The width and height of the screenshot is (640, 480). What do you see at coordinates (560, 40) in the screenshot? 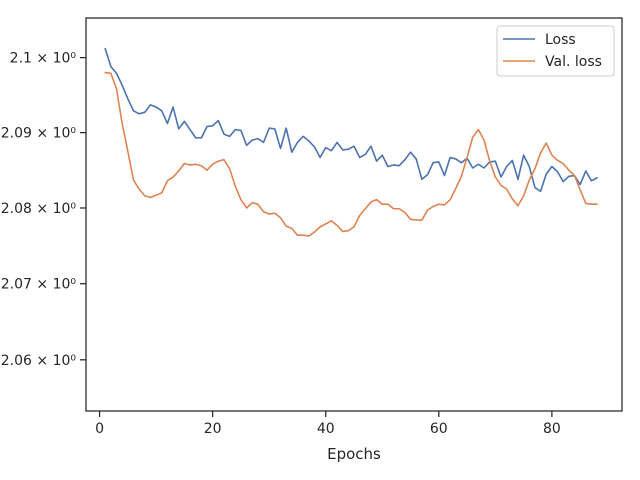
I see `legend-label-loss: Loss` at bounding box center [560, 40].